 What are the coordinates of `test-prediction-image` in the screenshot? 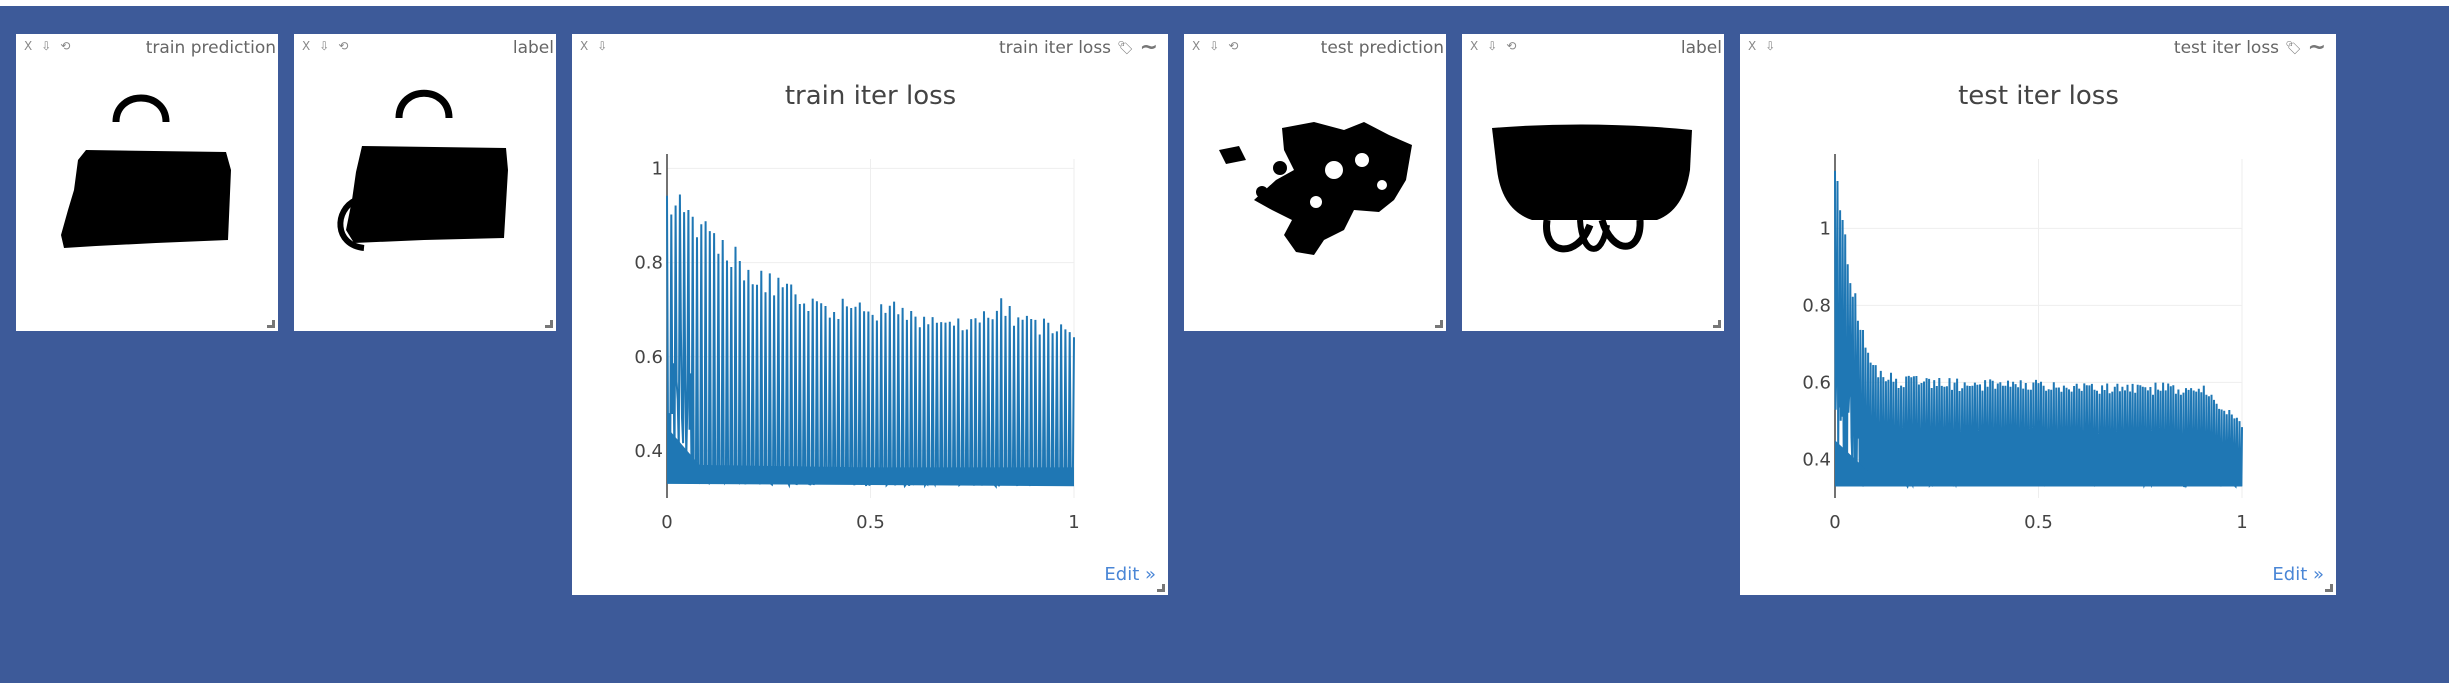 It's located at (1315, 195).